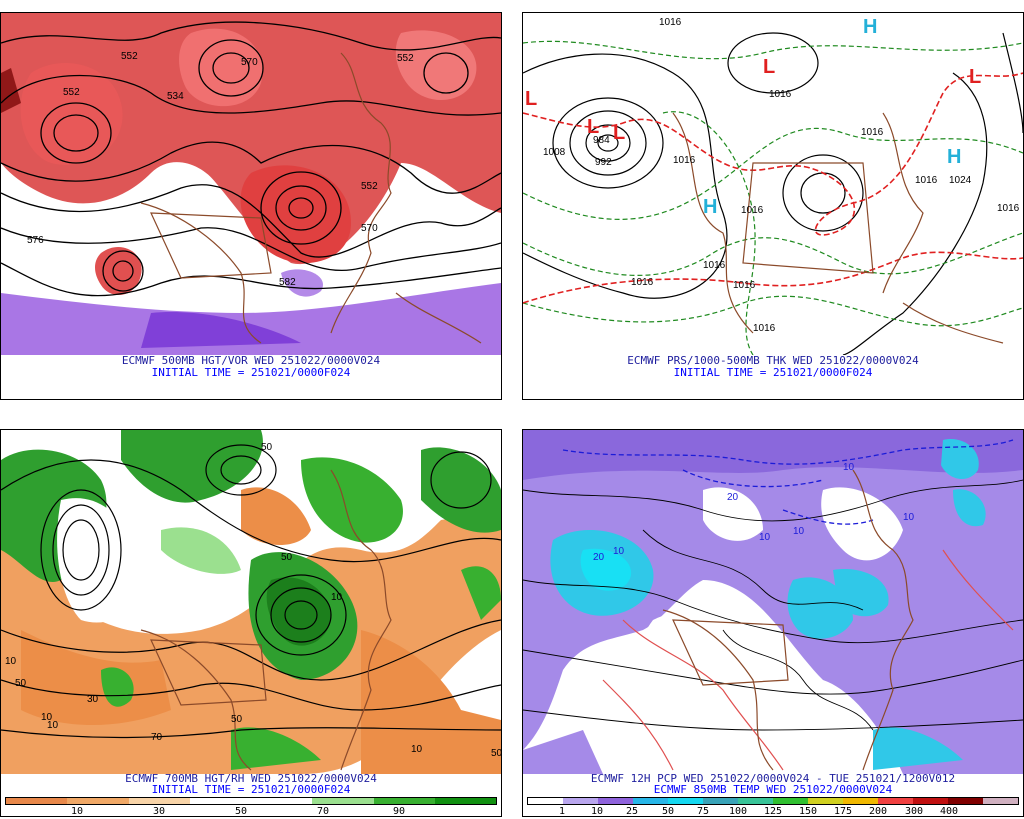 This screenshot has height=819, width=1024. I want to click on map-subtitle: ECMWF 850MB TEMP WED 251022/0000V024, so click(773, 789).